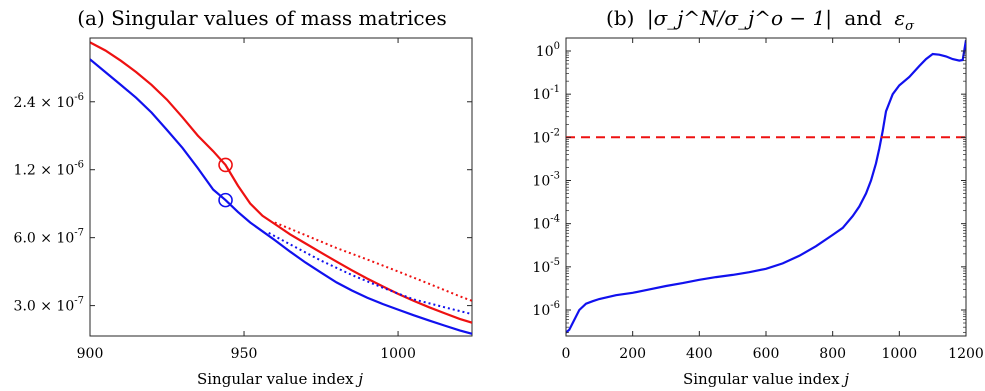  I want to click on panel-b-x-axis-label: Singular value index j, so click(766, 379).